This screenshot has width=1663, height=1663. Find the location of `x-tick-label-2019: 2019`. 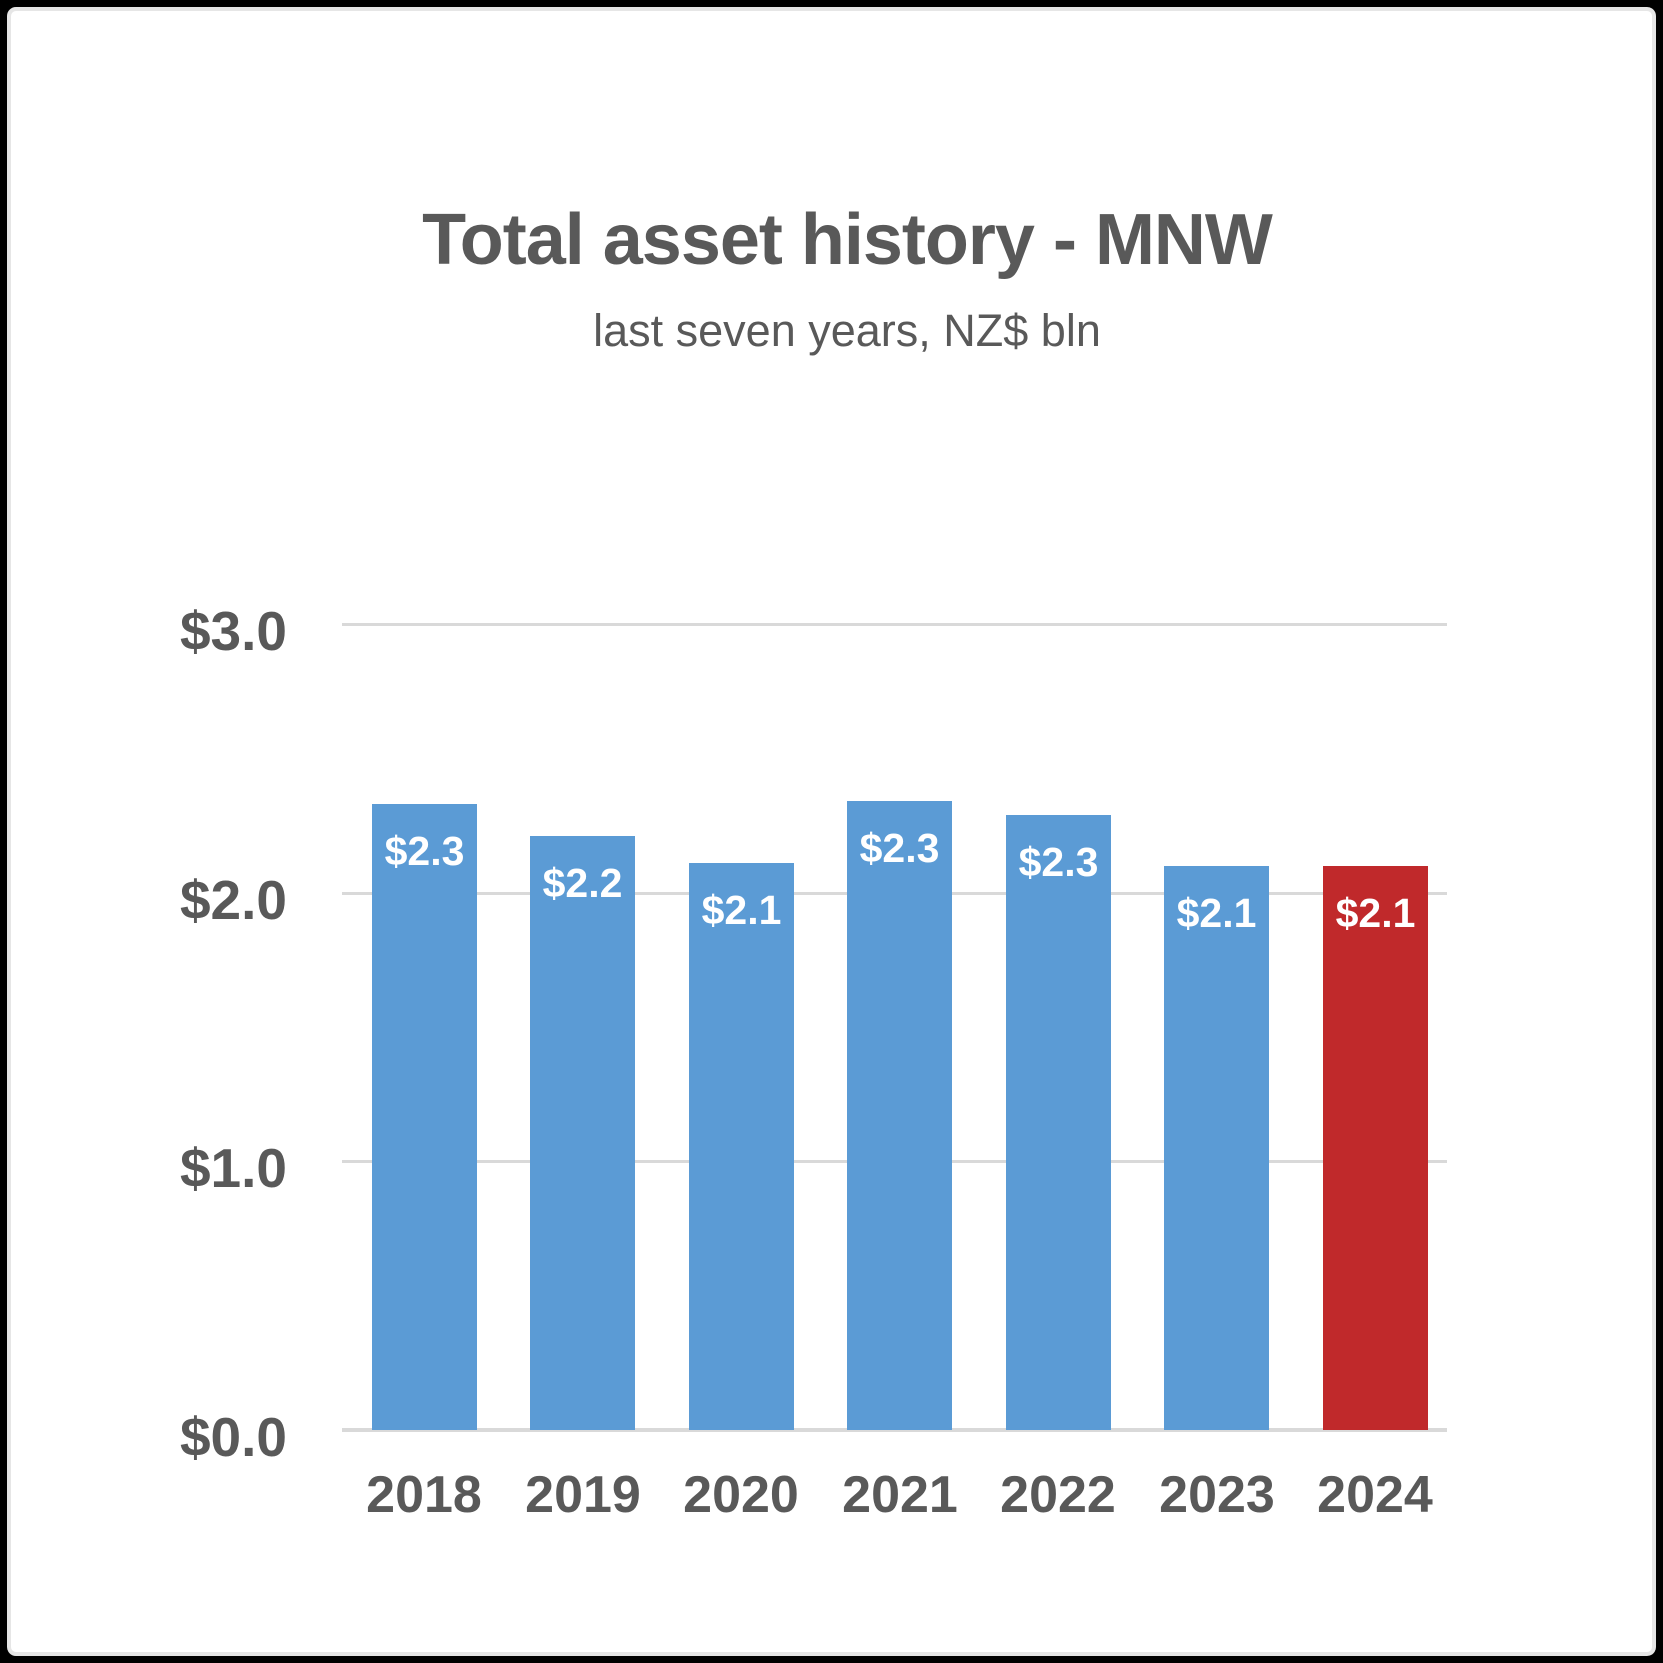

x-tick-label-2019: 2019 is located at coordinates (583, 1495).